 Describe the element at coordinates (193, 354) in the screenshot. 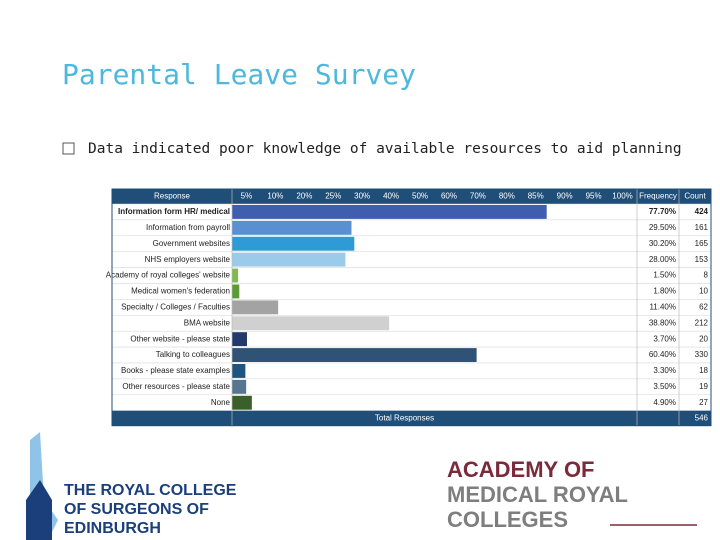

I see `response-label: Talking to colleagues` at that location.